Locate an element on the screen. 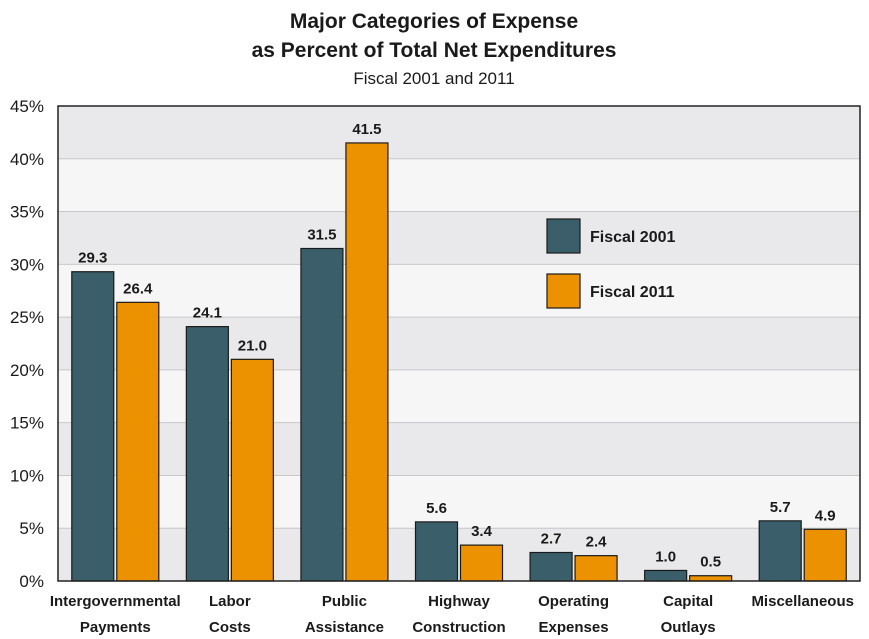 This screenshot has height=639, width=869. x-tick-label: Construction is located at coordinates (458, 627).